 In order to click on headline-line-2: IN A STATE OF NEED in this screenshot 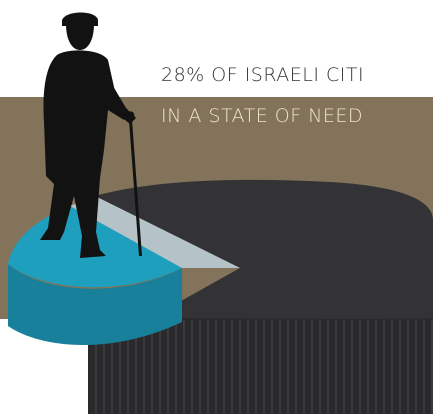, I will do `click(262, 116)`.